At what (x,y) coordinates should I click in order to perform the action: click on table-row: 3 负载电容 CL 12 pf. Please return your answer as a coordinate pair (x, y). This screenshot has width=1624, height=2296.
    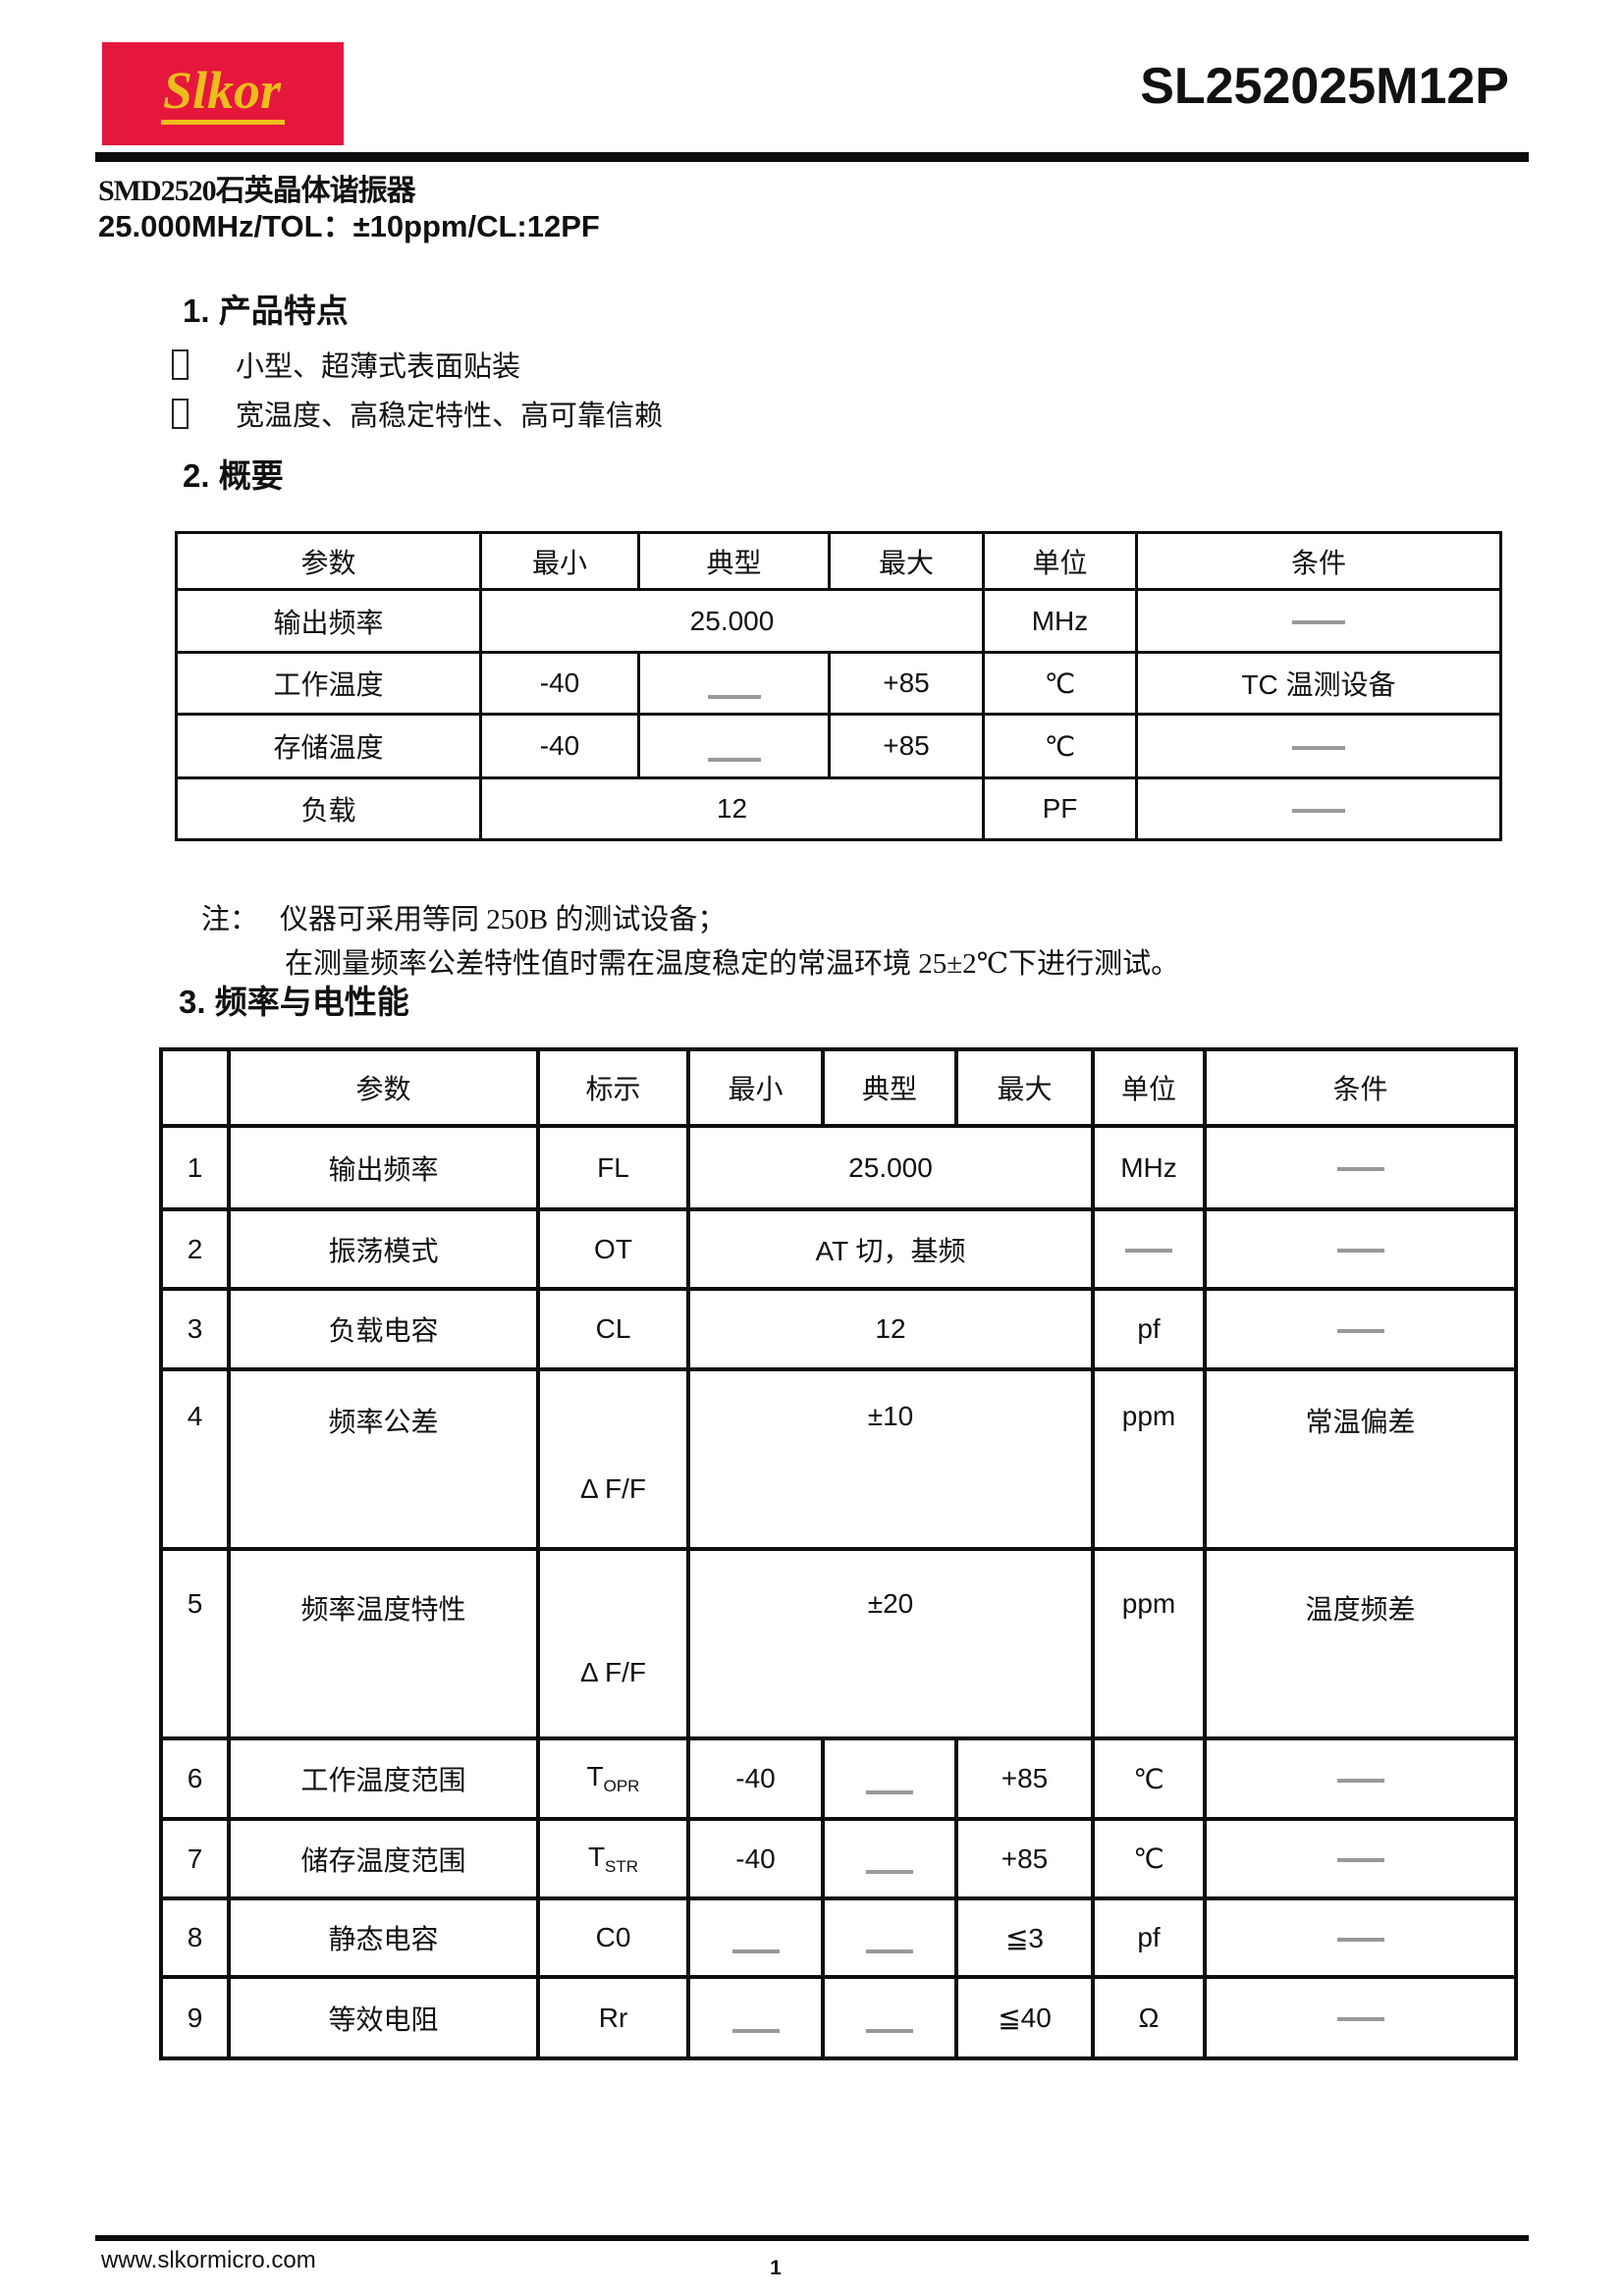
    Looking at the image, I should click on (838, 1329).